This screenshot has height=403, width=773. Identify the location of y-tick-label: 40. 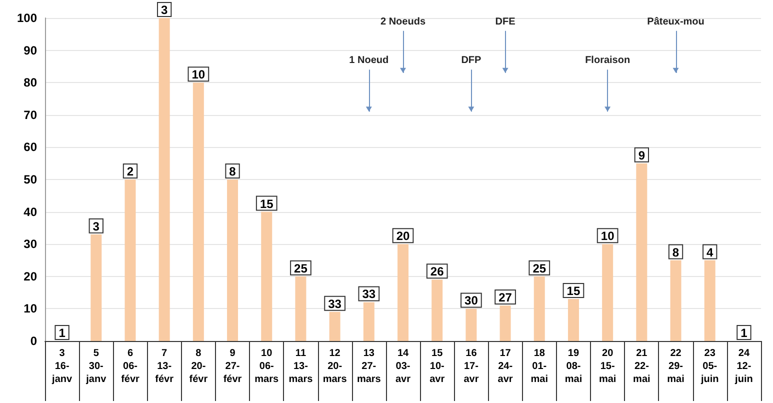
(31, 211).